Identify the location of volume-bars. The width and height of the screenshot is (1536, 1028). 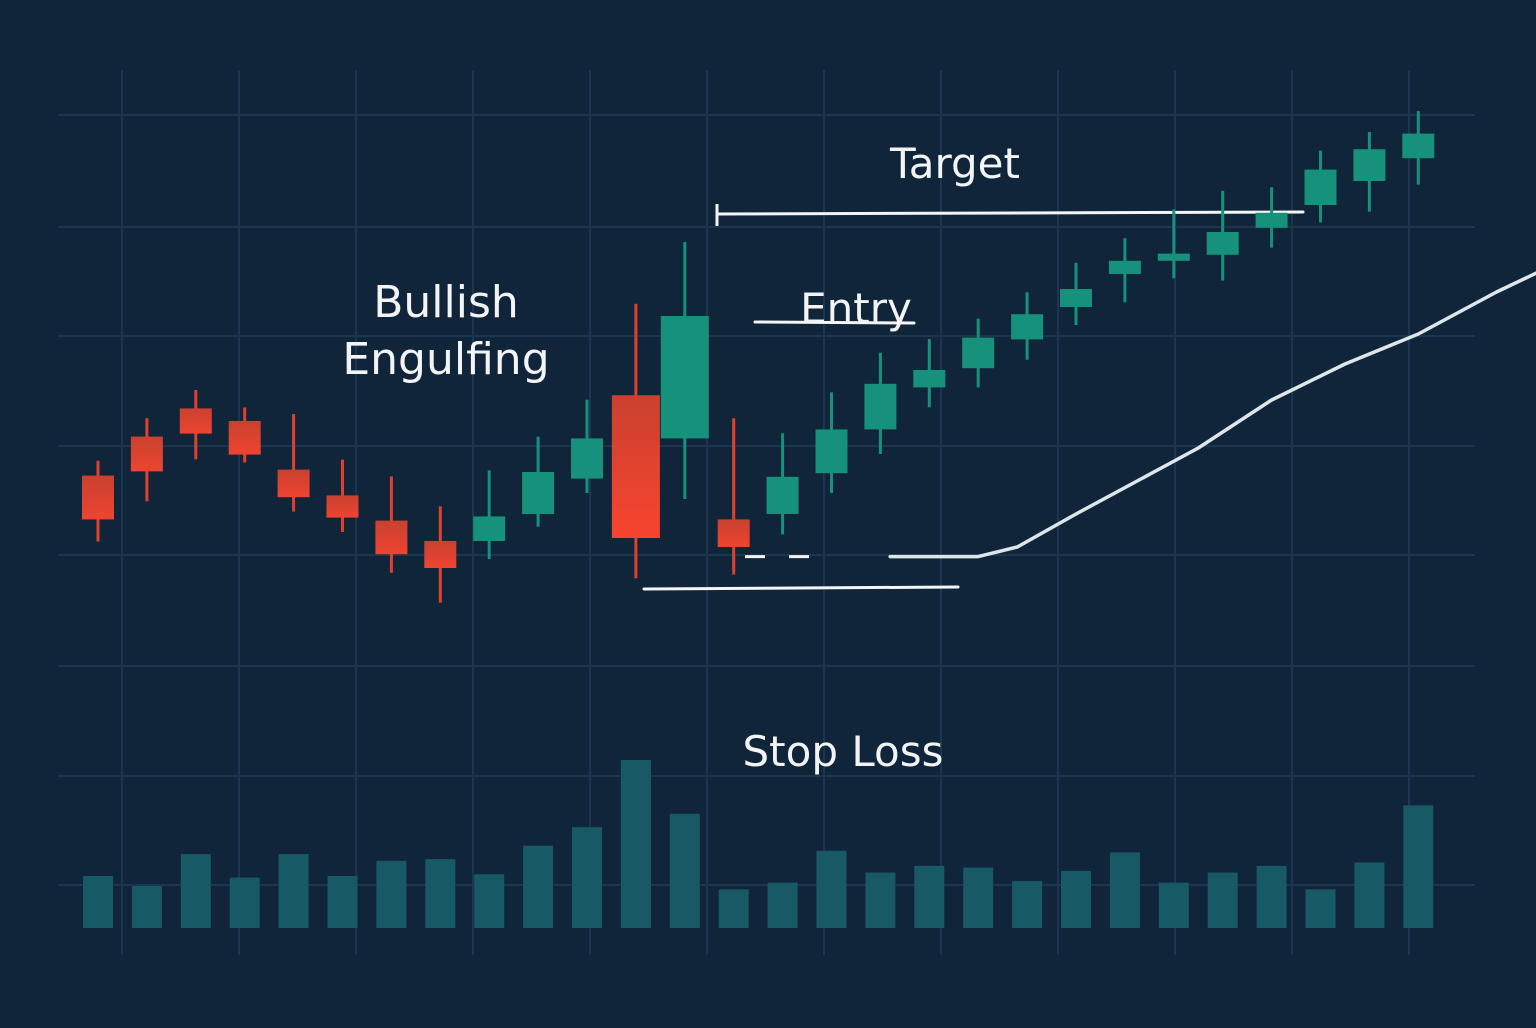
(758, 844).